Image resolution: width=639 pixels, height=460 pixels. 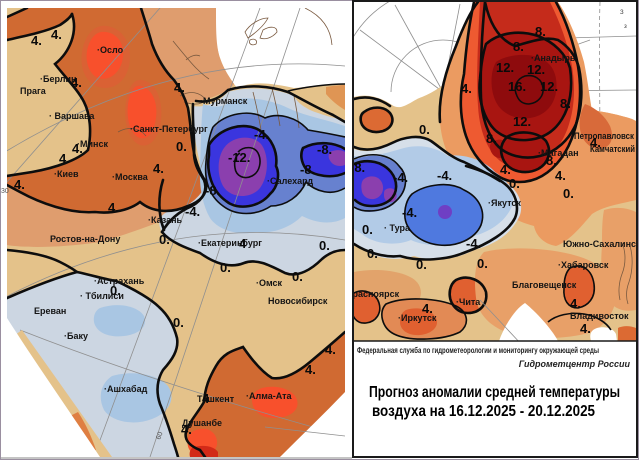 What do you see at coordinates (224, 101) in the screenshot?
I see `svg-text: ·Мурманск` at bounding box center [224, 101].